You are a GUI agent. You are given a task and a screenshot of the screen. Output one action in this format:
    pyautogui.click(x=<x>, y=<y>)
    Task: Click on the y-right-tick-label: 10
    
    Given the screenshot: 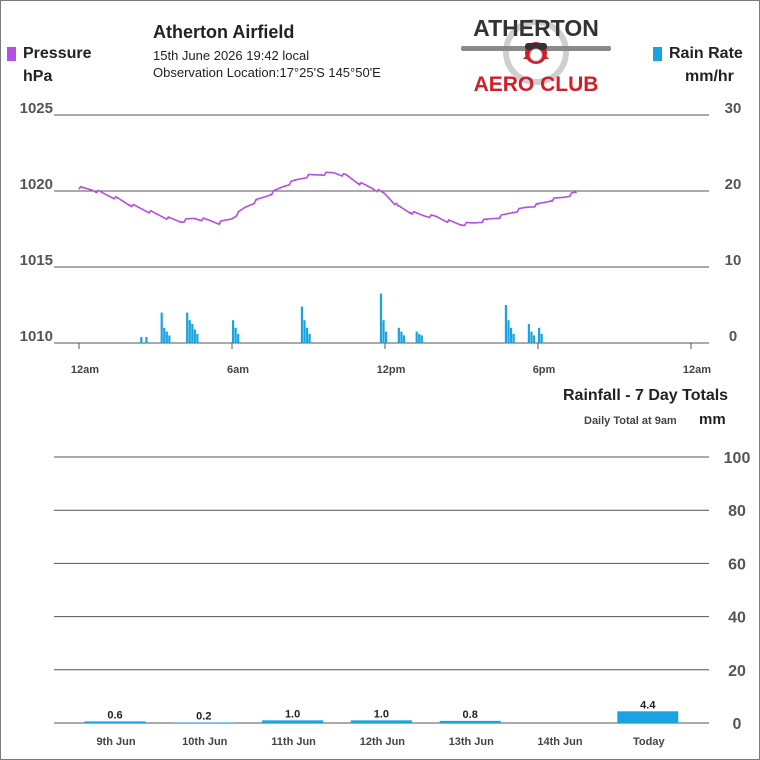 What is the action you would take?
    pyautogui.click(x=733, y=260)
    